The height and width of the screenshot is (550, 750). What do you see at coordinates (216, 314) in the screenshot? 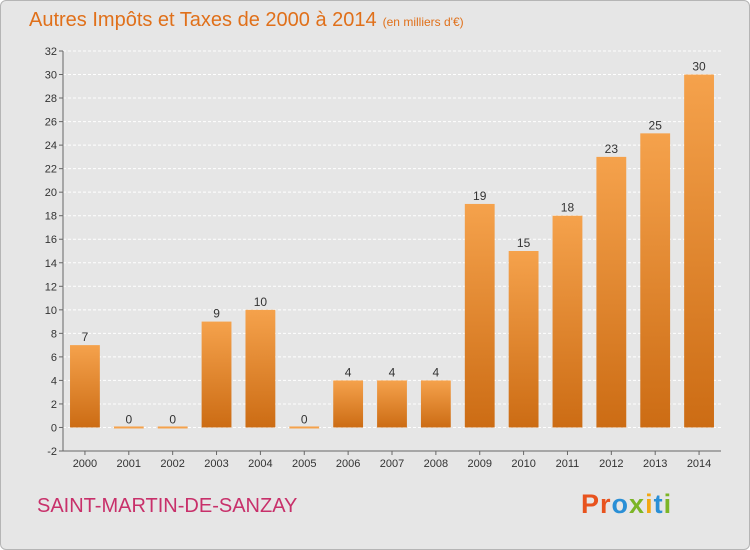
I see `bar-value-label: 9` at bounding box center [216, 314].